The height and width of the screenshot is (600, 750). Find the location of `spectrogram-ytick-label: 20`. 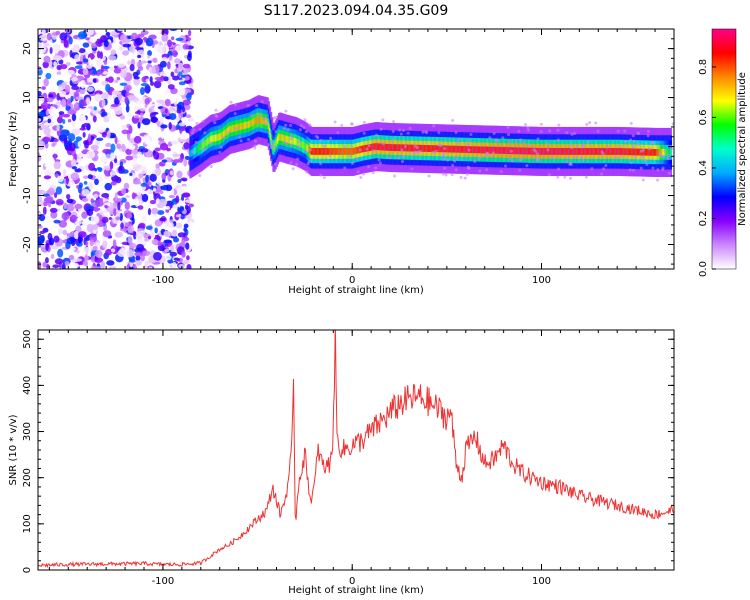

spectrogram-ytick-label: 20 is located at coordinates (27, 48).